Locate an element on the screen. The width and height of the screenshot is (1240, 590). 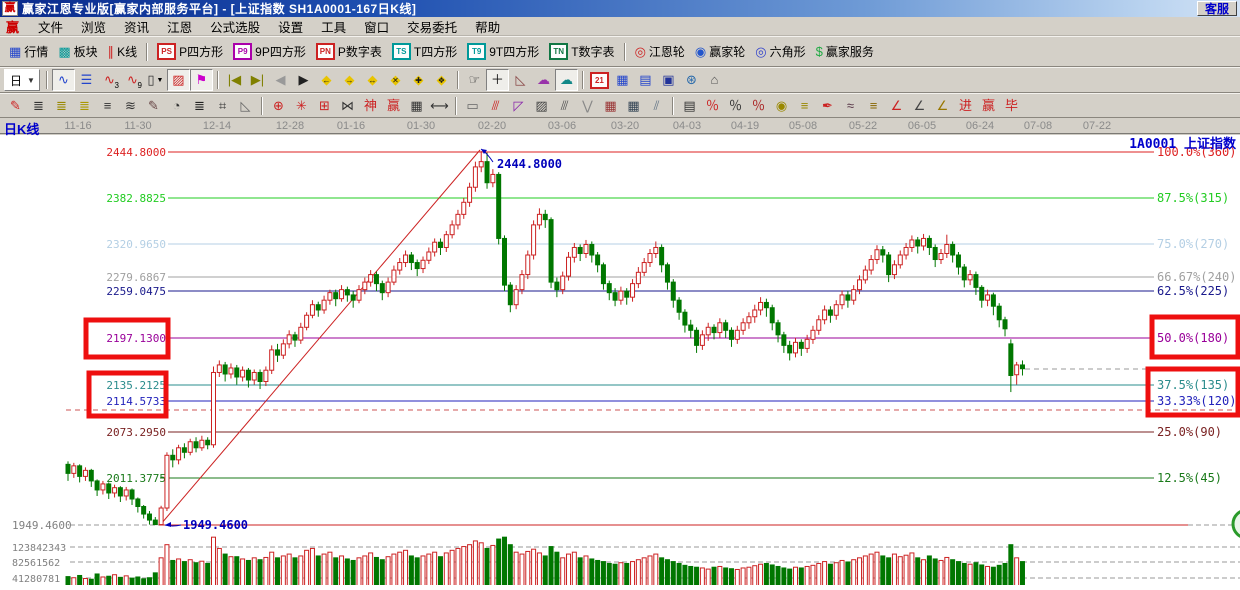
e-grid-tool: ▤ is located at coordinates (689, 106).